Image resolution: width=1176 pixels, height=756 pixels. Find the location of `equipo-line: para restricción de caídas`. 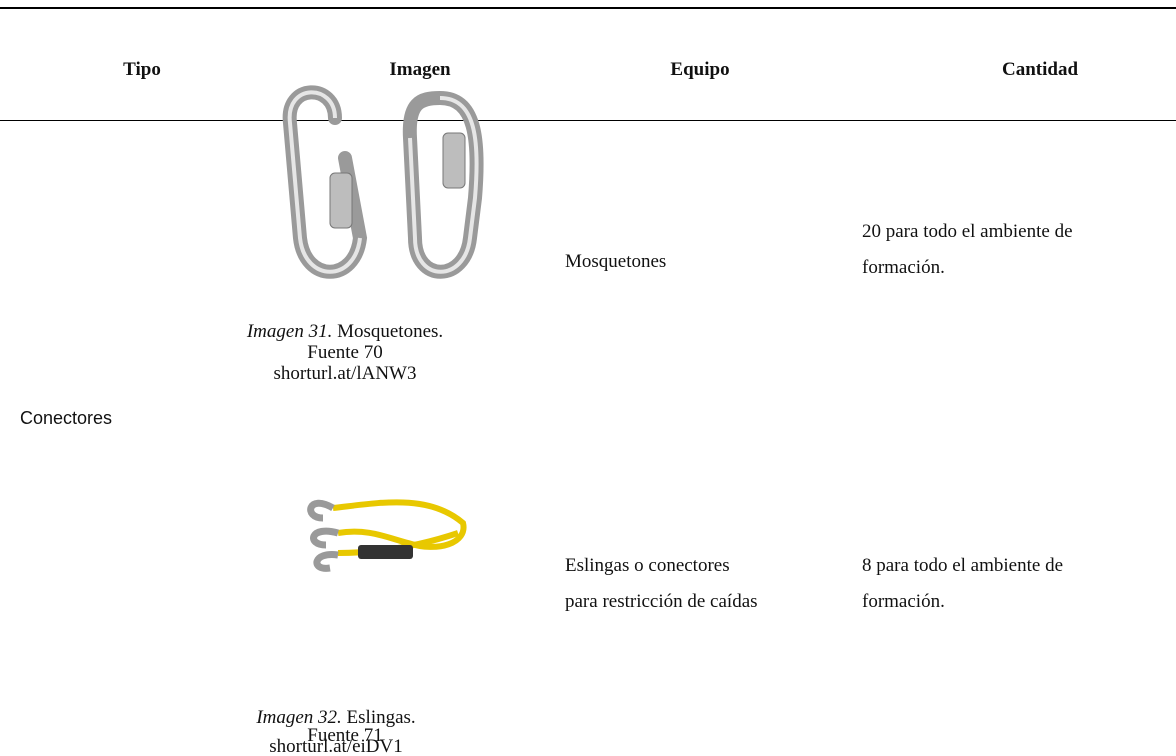

equipo-line: para restricción de caídas is located at coordinates (661, 601).